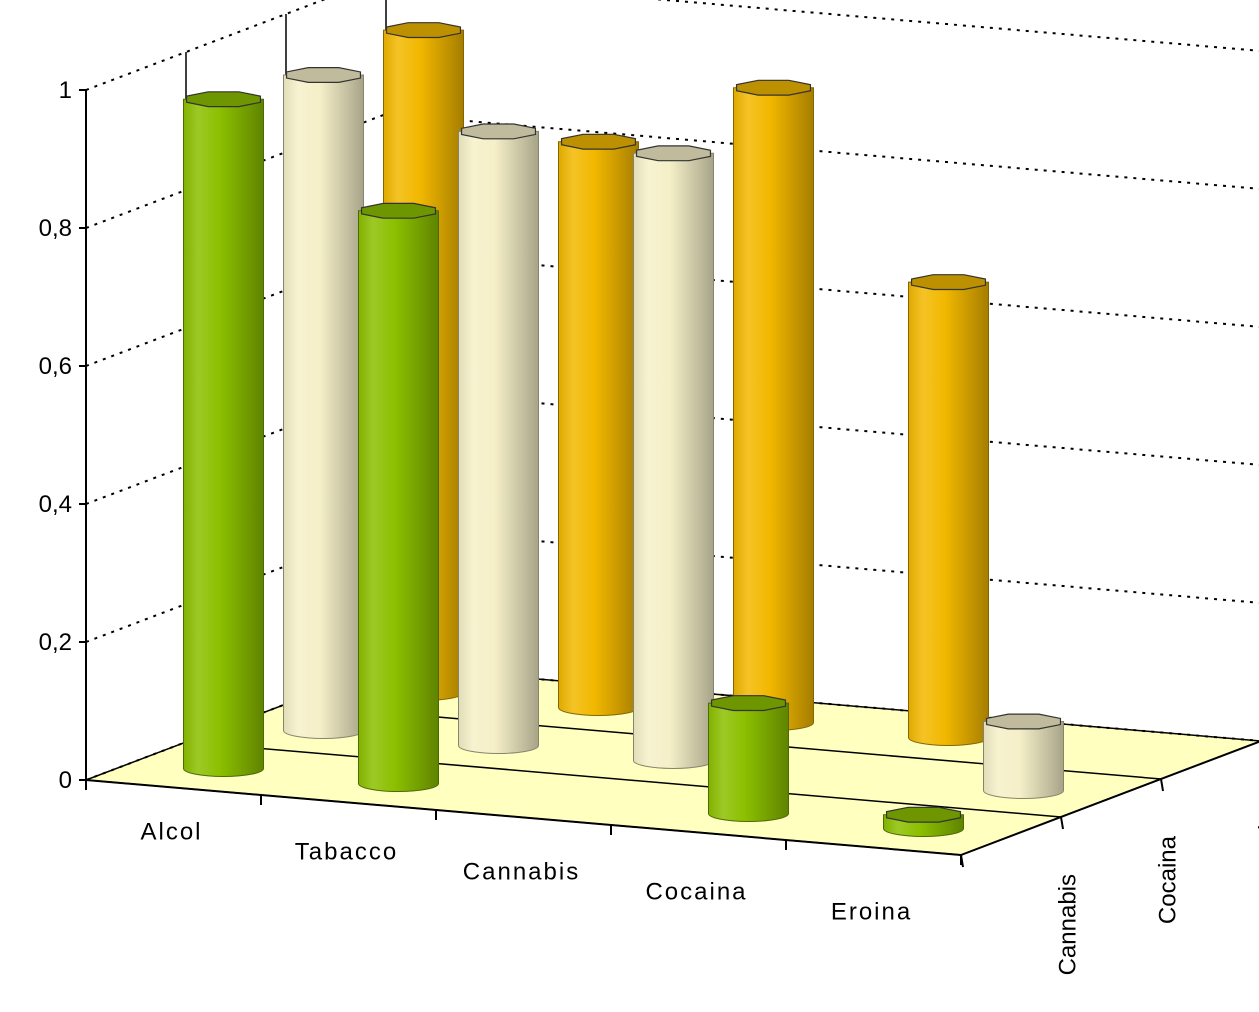 The image size is (1259, 1012). What do you see at coordinates (55, 228) in the screenshot?
I see `y-tick-label: 0,8` at bounding box center [55, 228].